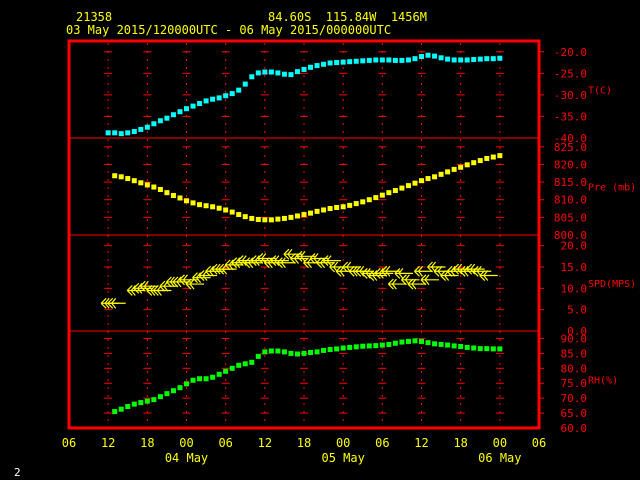 This screenshot has width=640, height=480. I want to click on x-tick-label: 12, so click(265, 443).